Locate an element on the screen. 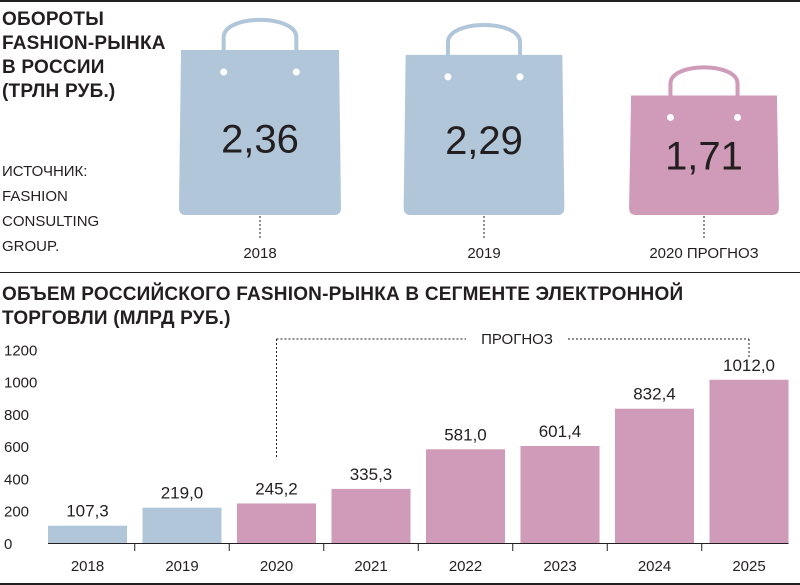 The width and height of the screenshot is (800, 585). x-tick-label: 2022 is located at coordinates (465, 566).